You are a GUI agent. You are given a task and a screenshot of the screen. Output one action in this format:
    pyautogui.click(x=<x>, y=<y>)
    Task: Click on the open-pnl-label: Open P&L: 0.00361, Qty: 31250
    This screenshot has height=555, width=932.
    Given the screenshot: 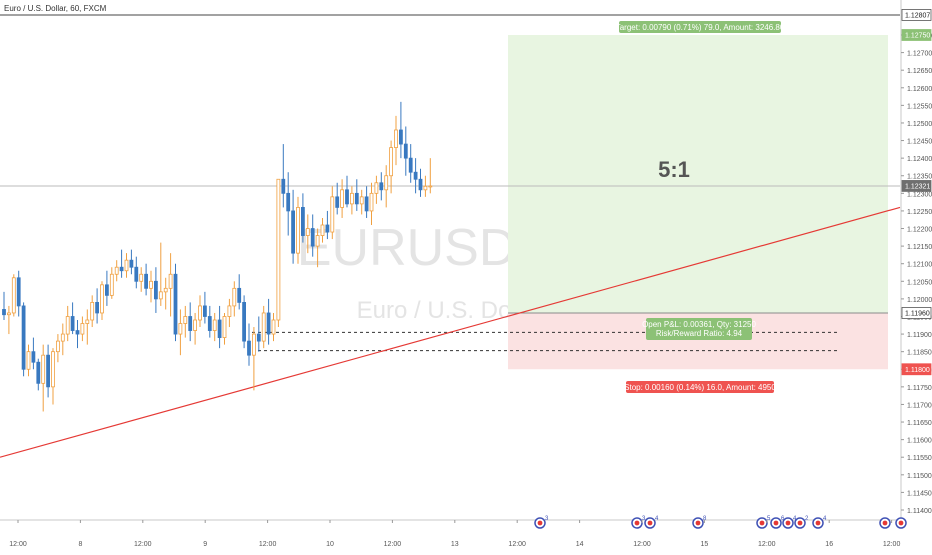 What is the action you would take?
    pyautogui.click(x=699, y=324)
    